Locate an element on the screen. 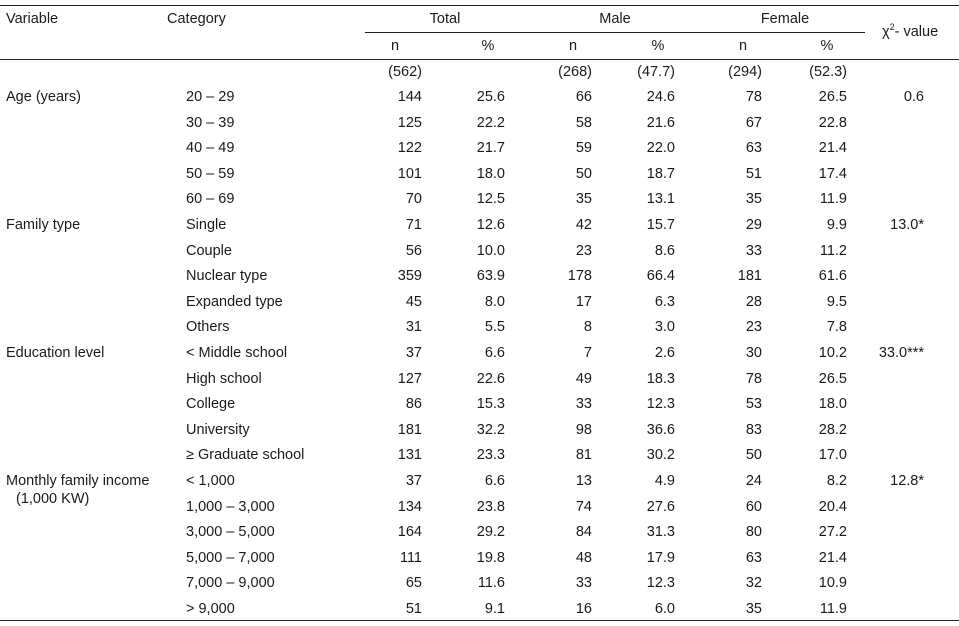  category-label: Expanded type is located at coordinates (234, 302).